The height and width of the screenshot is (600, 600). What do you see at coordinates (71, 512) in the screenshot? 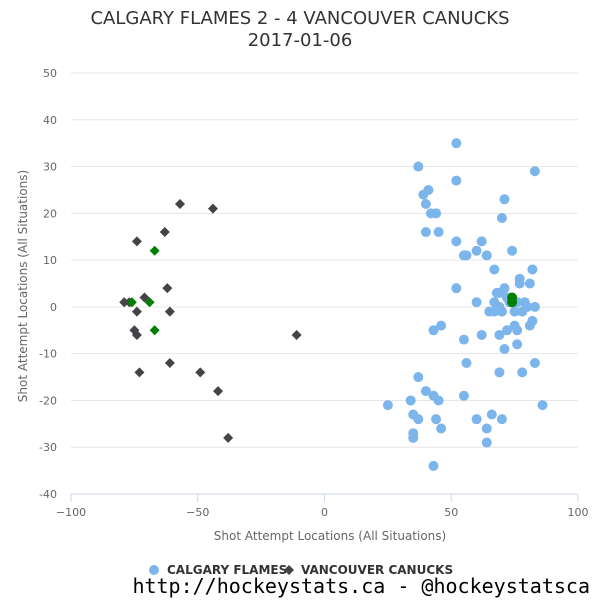
I see `x-tick-label: −100` at bounding box center [71, 512].